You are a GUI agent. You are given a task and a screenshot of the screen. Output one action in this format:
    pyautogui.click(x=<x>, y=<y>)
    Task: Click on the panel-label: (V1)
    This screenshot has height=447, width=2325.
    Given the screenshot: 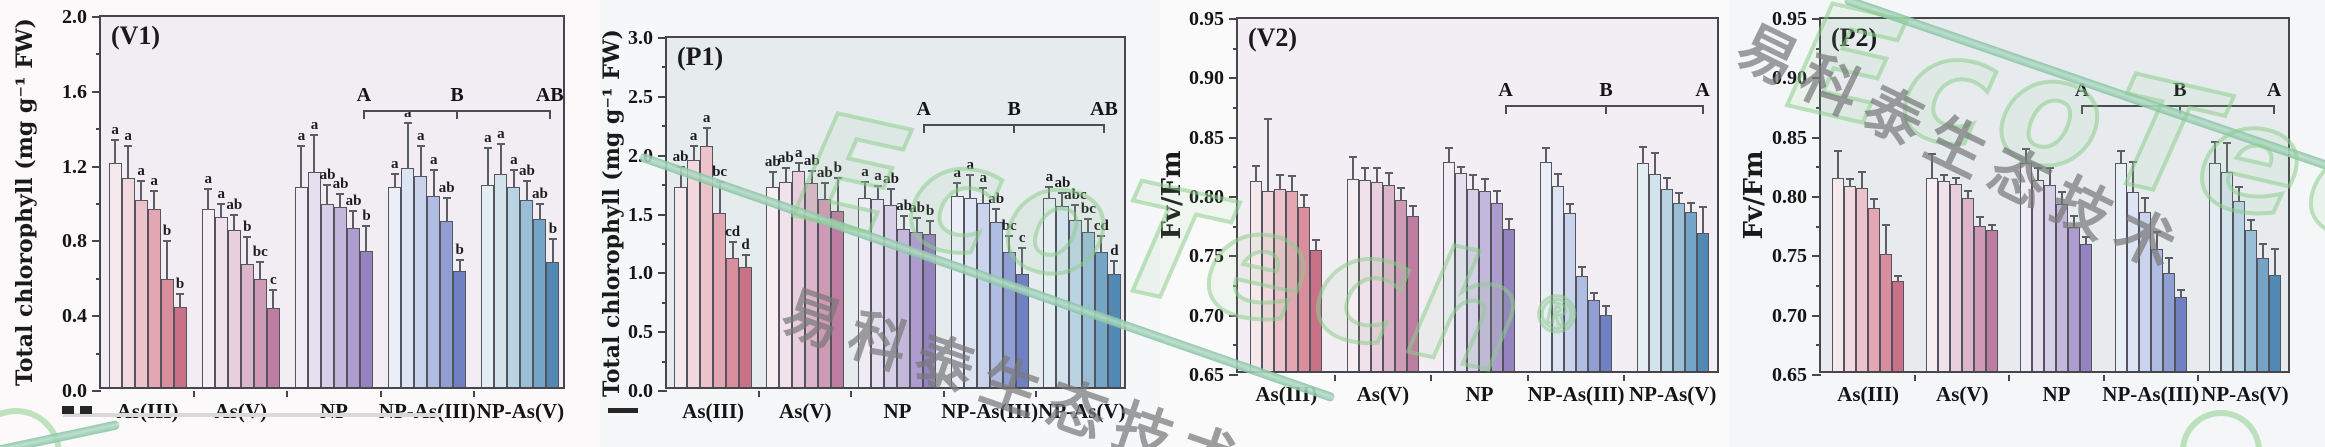 What is the action you would take?
    pyautogui.click(x=136, y=35)
    